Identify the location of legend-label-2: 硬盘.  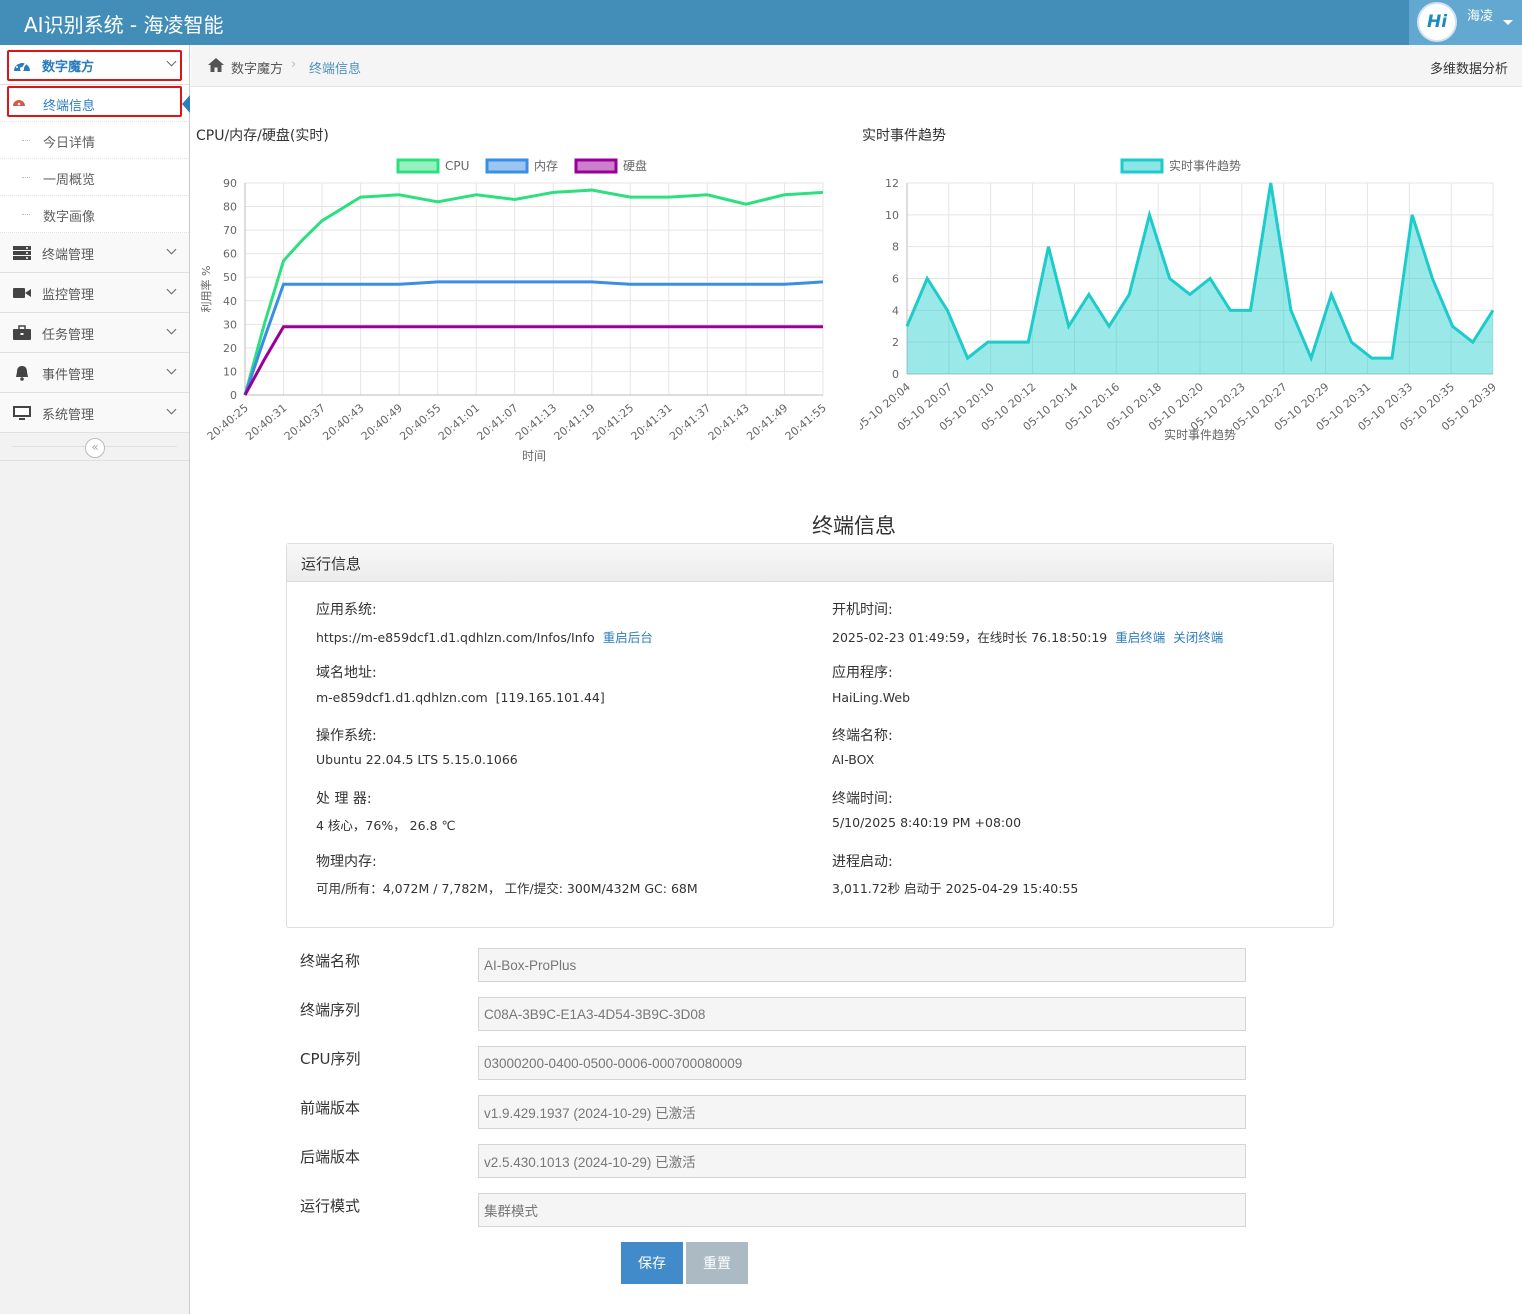
(635, 165).